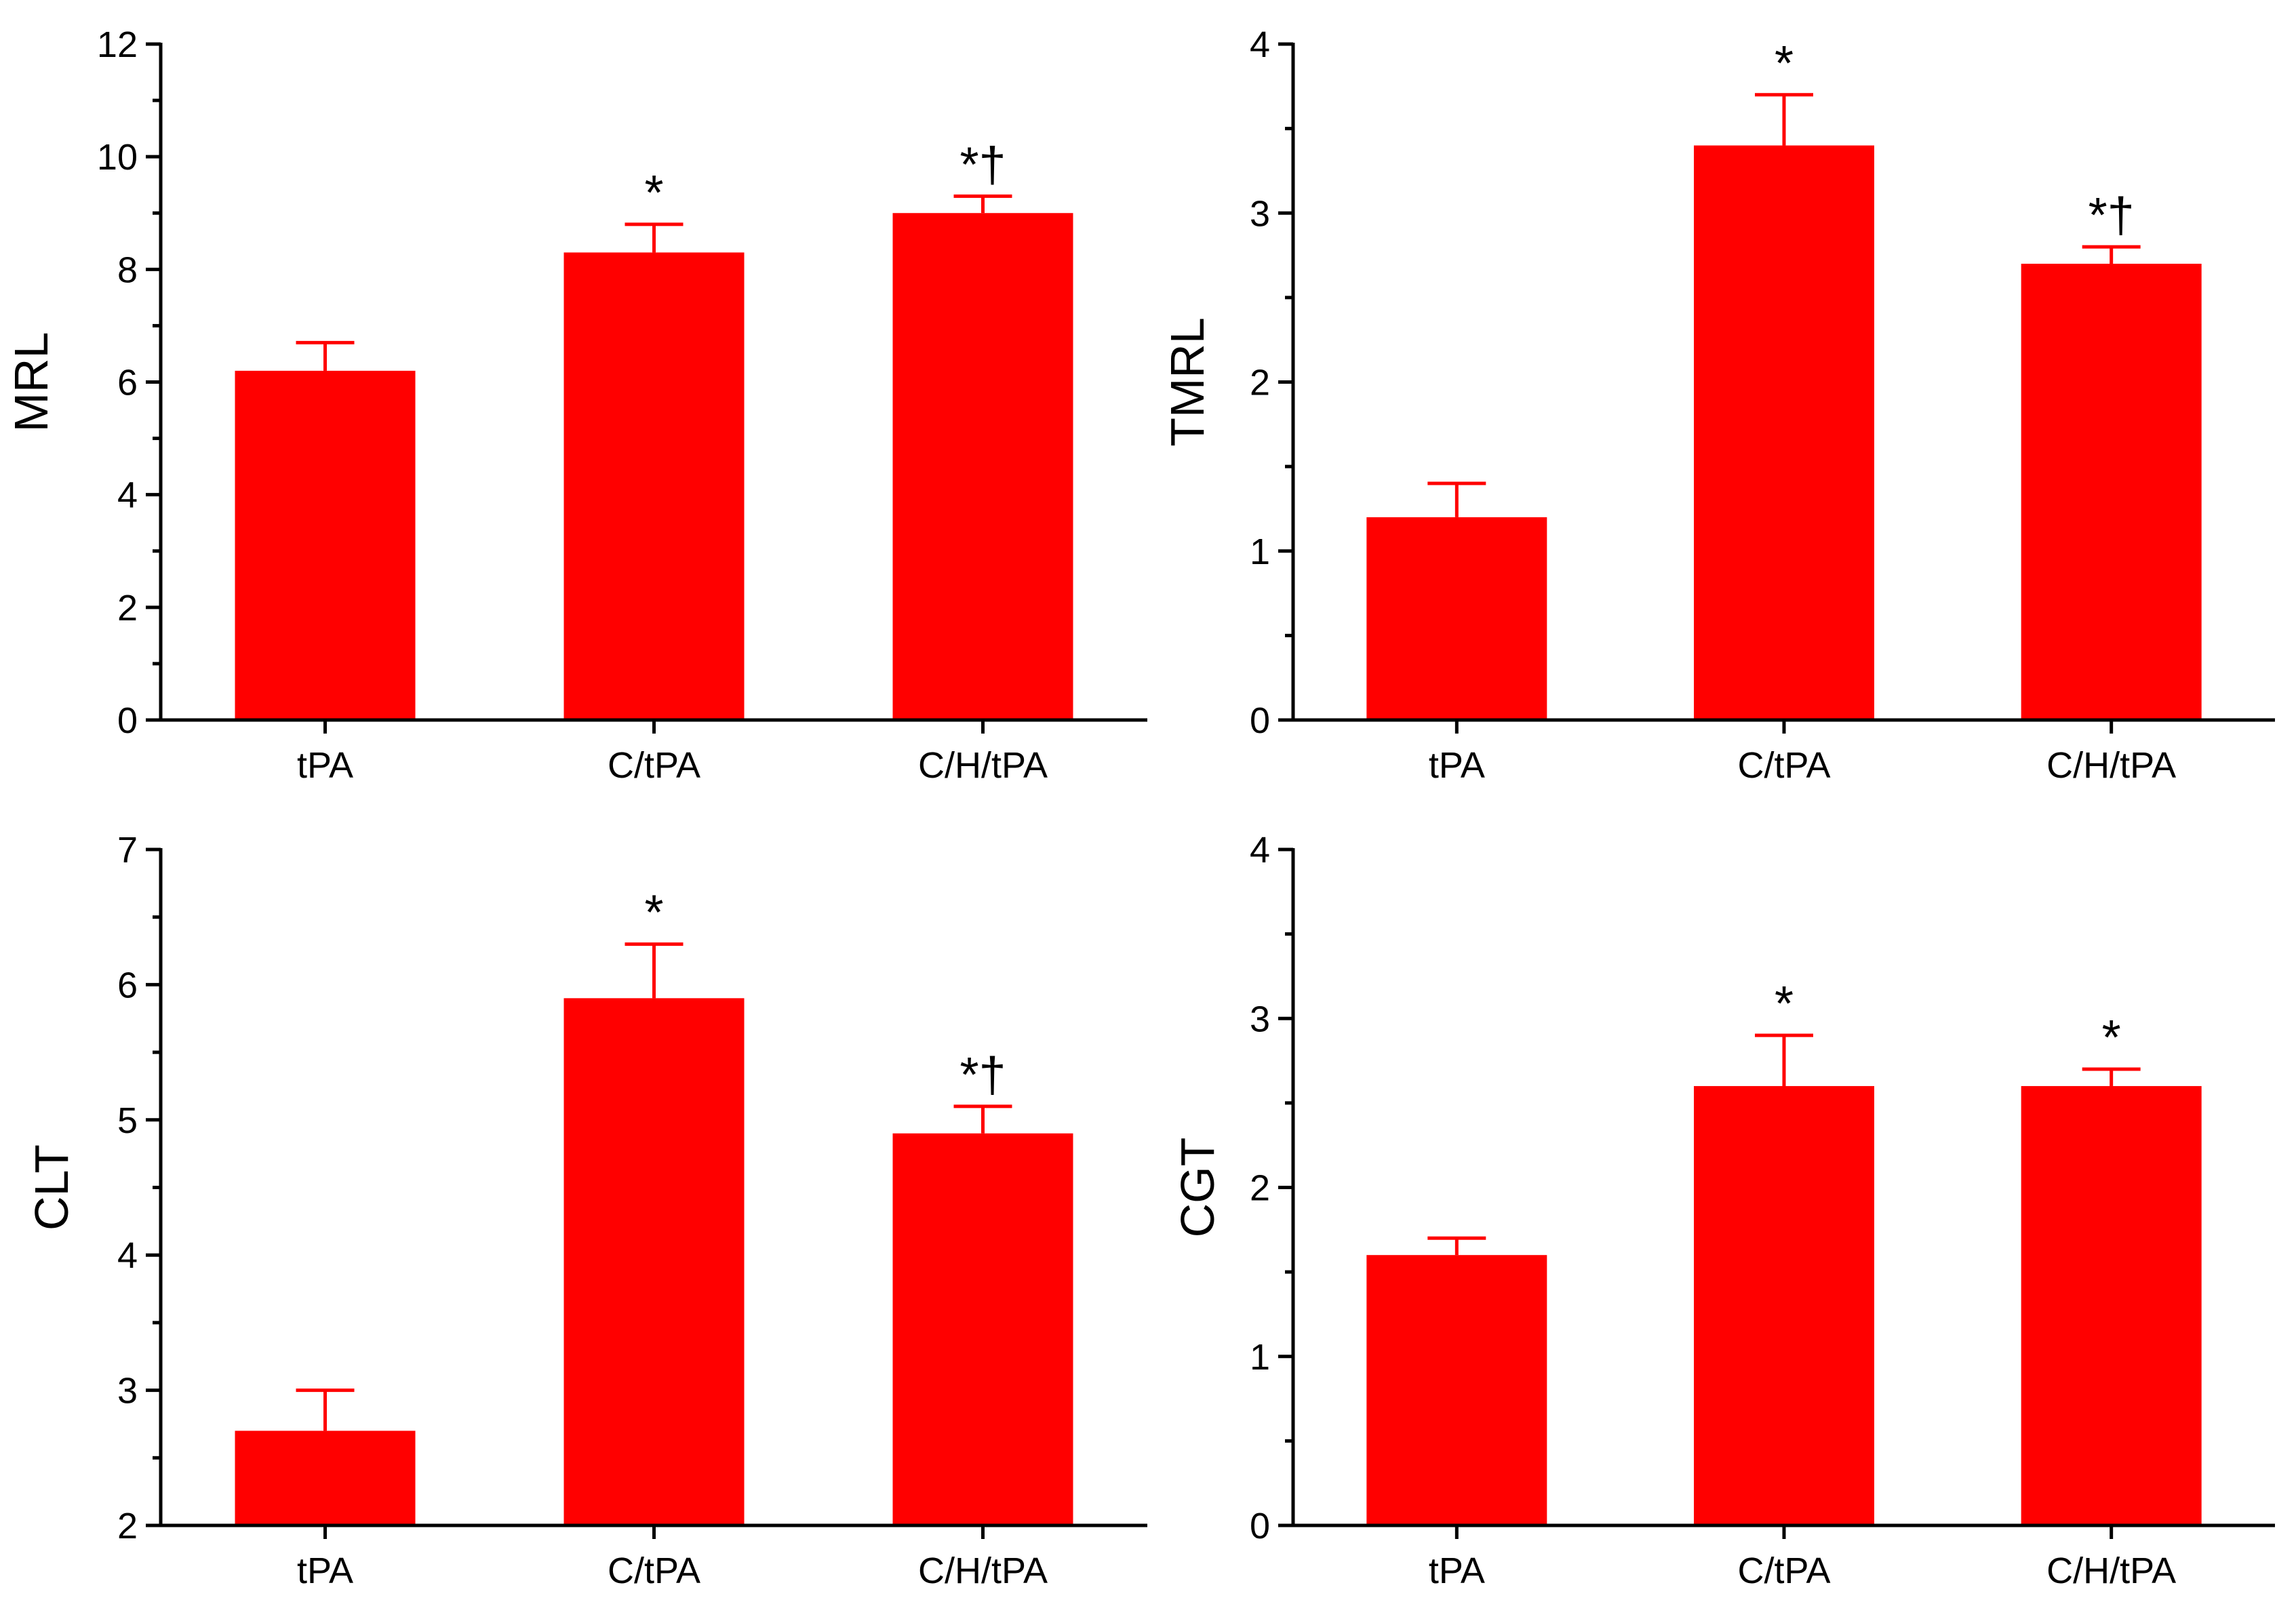 The height and width of the screenshot is (1600, 2296). Describe the element at coordinates (1784, 1004) in the screenshot. I see `significance-label-cgt-c-tpa: *` at that location.